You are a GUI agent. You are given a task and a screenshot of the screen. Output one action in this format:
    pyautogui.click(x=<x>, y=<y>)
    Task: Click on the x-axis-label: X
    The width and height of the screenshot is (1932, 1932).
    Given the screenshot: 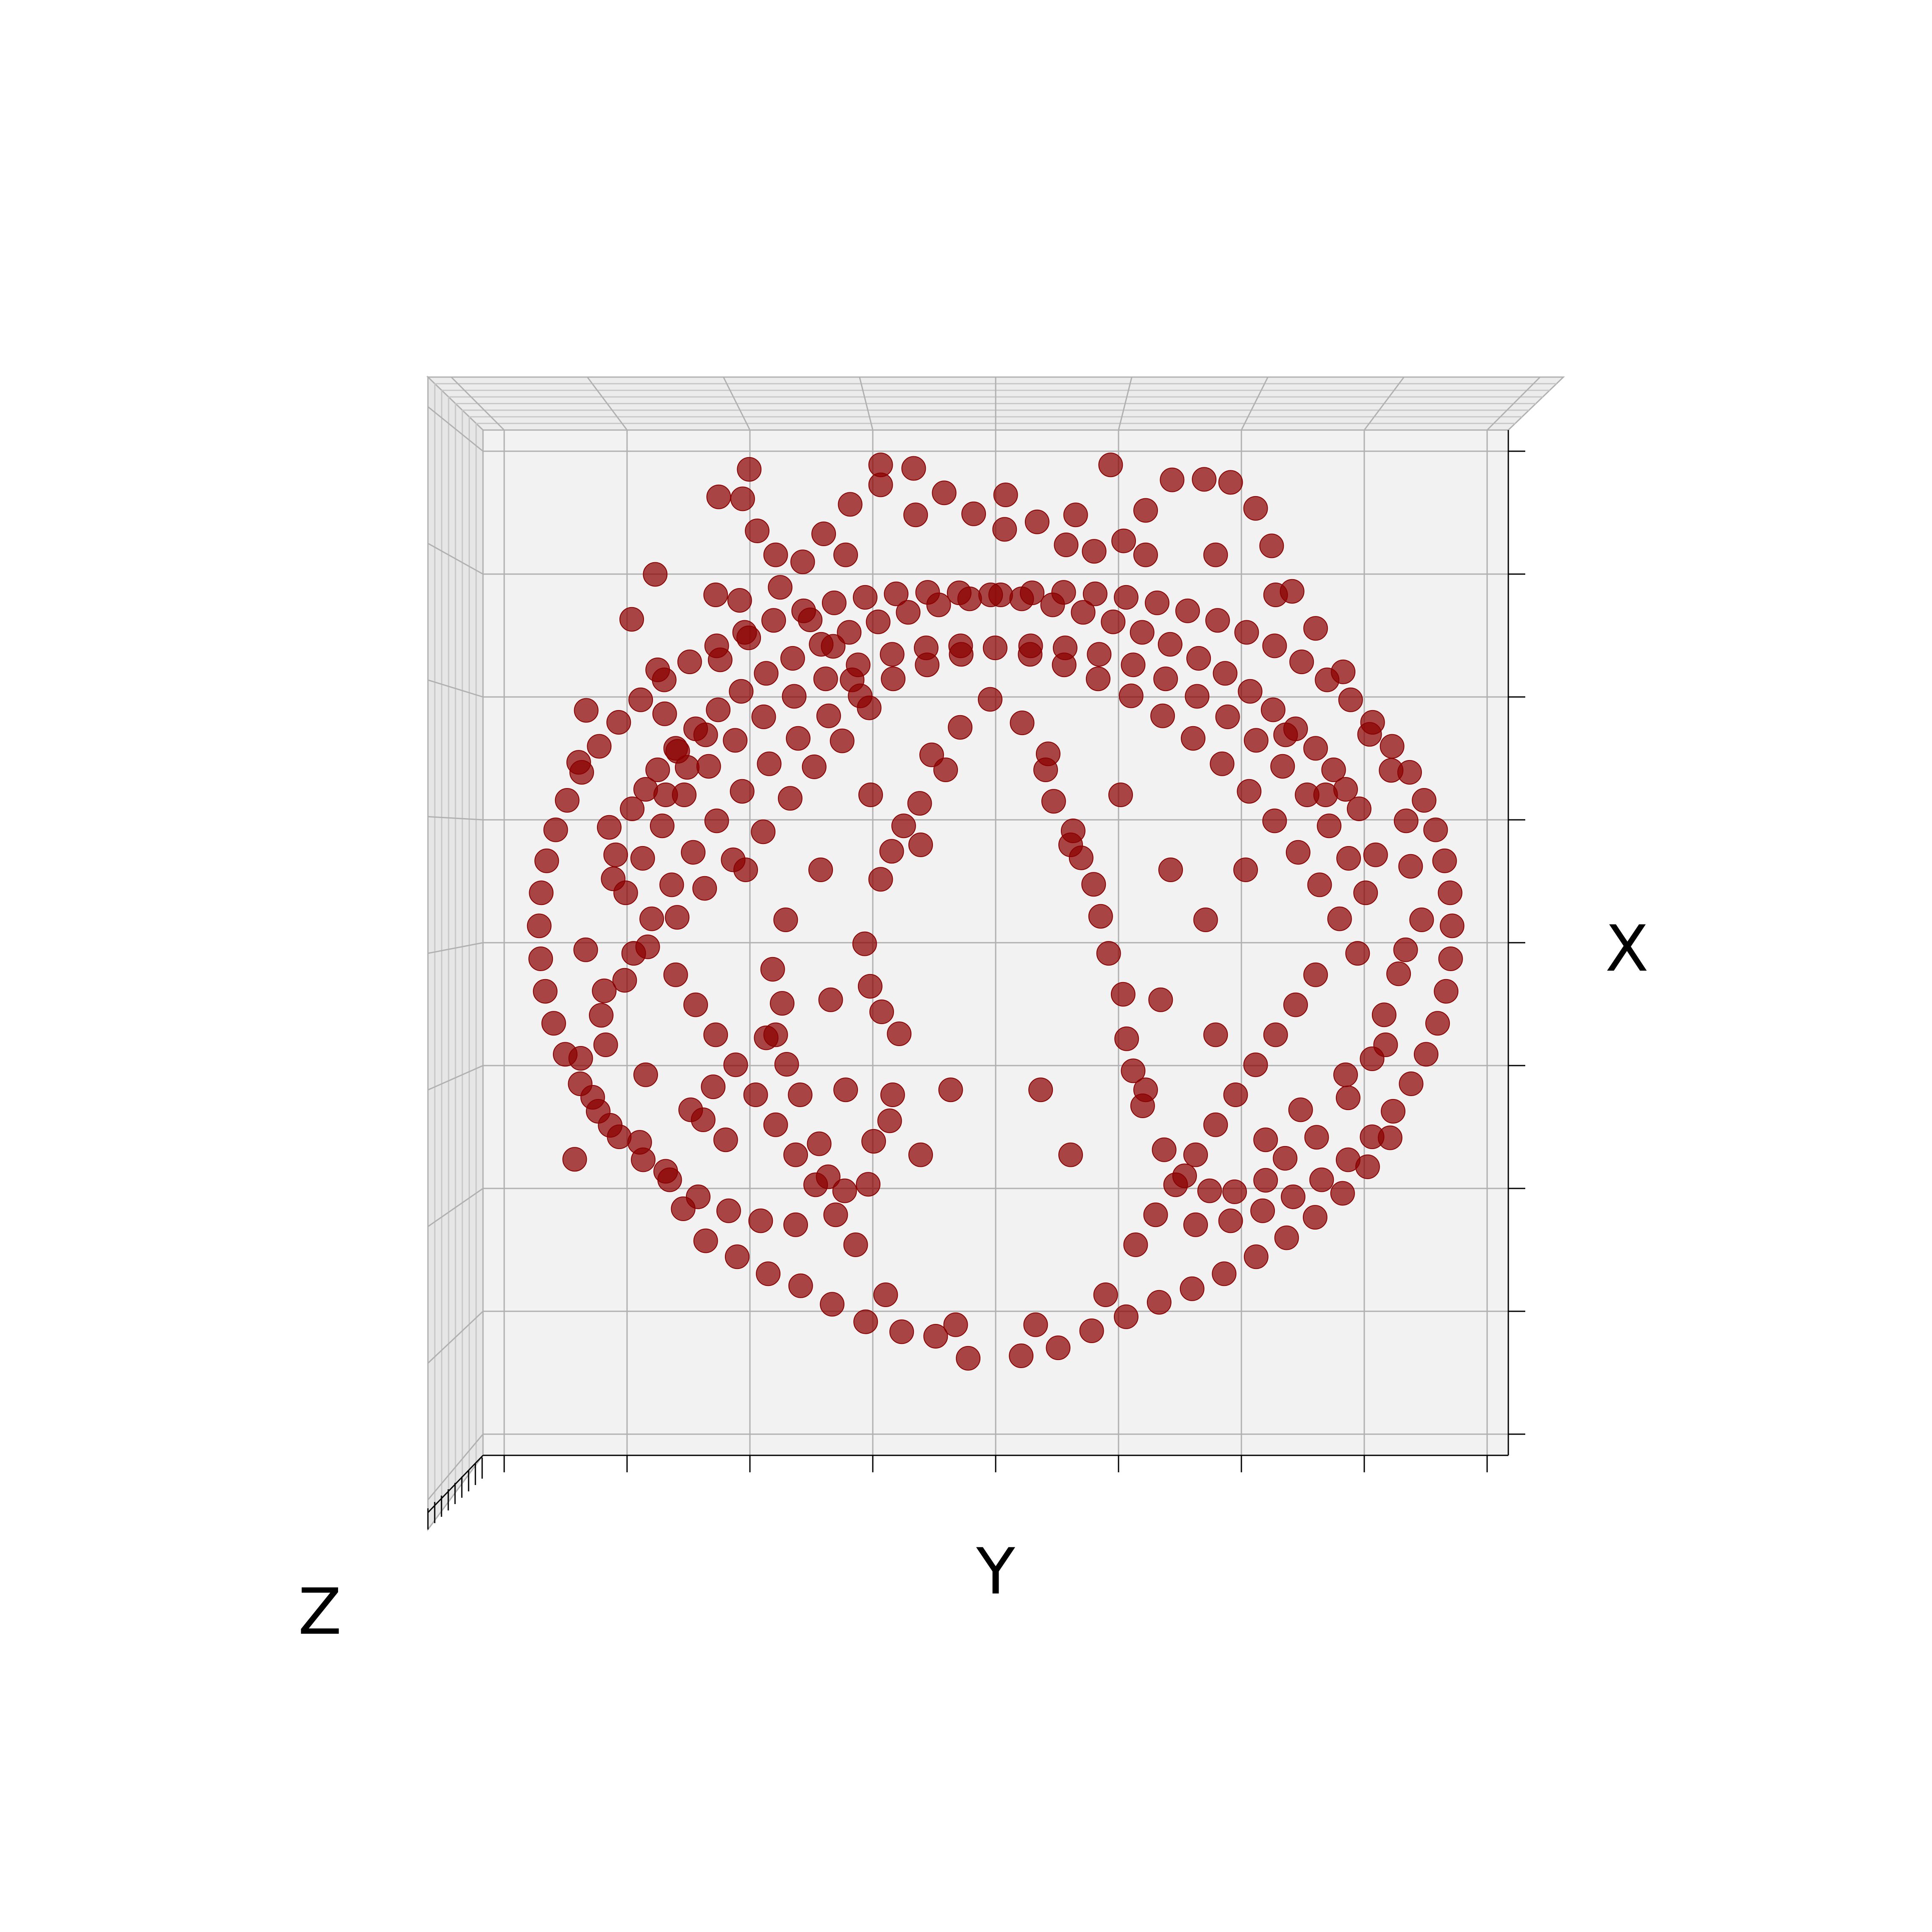 What is the action you would take?
    pyautogui.click(x=1627, y=949)
    